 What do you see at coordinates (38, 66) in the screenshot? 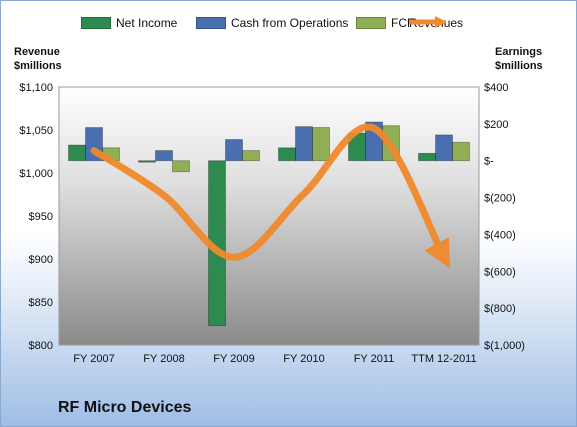
I see `left-axis-title-line2: $millions` at bounding box center [38, 66].